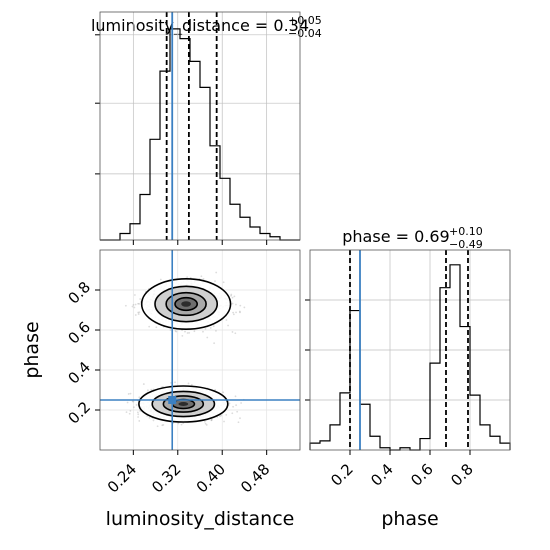 The width and height of the screenshot is (550, 550). What do you see at coordinates (182, 26) in the screenshot?
I see `title-1-prefix: luminosity_distance =` at bounding box center [182, 26].